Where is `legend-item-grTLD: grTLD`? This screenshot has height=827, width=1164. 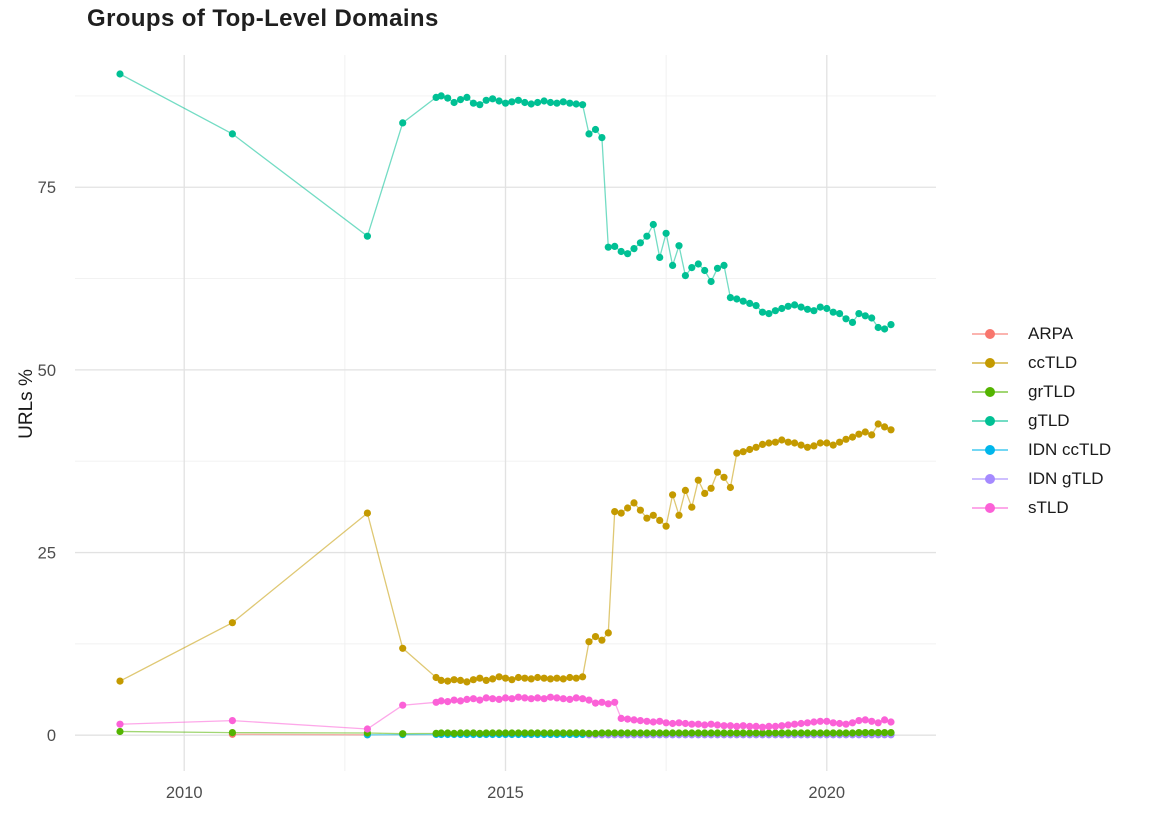 legend-item-grTLD: grTLD is located at coordinates (1041, 391).